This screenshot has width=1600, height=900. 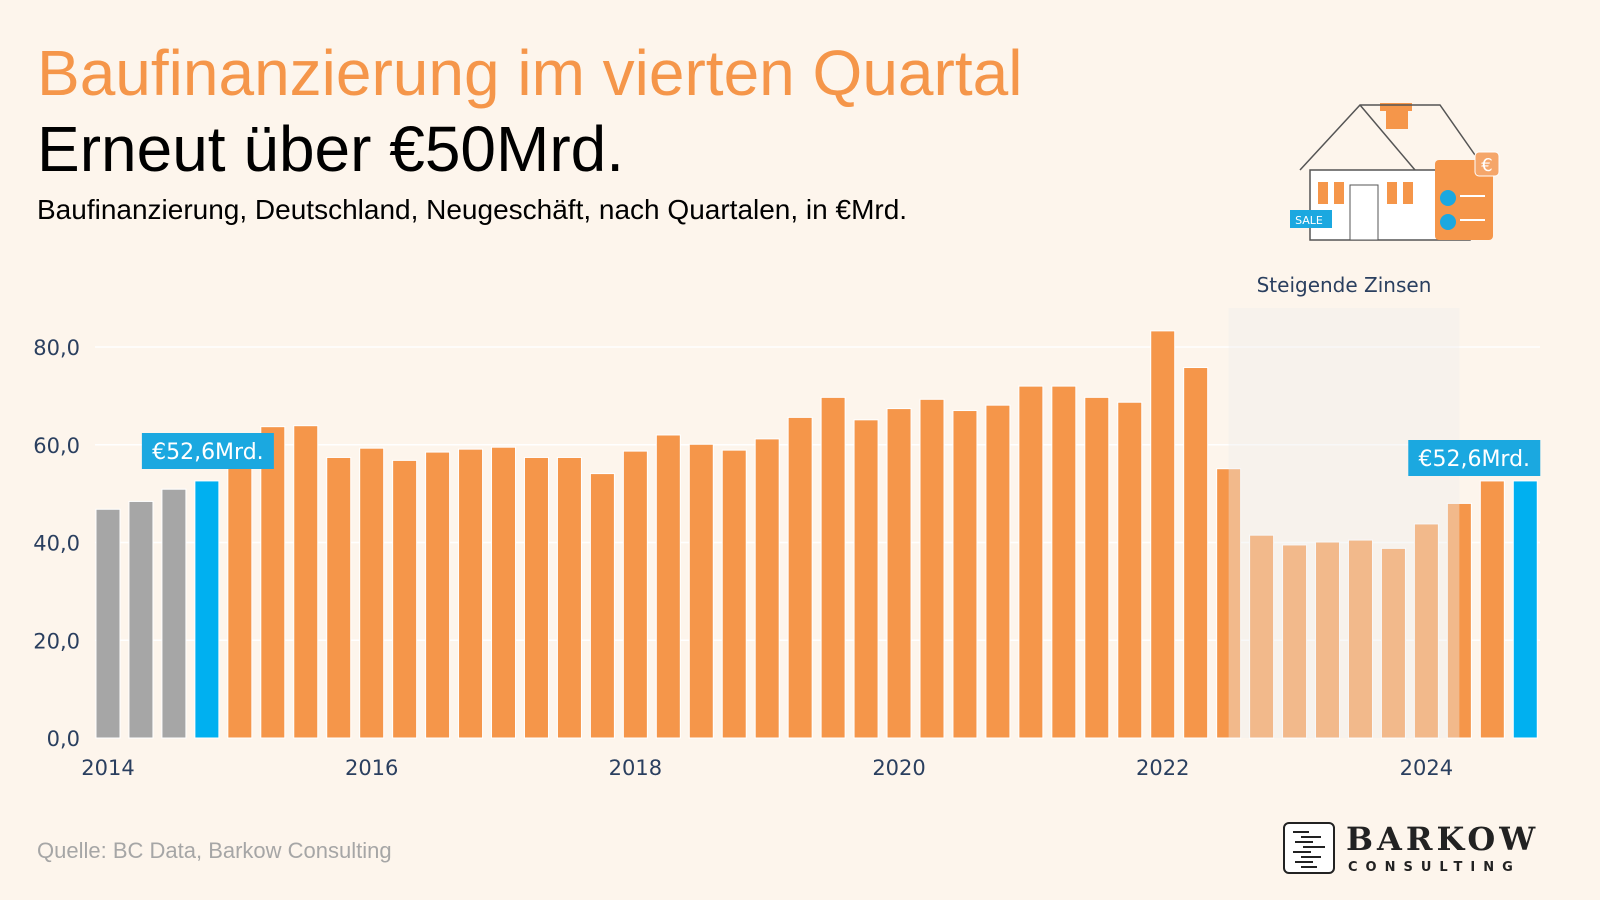 I want to click on shaded-region, so click(x=1344, y=523).